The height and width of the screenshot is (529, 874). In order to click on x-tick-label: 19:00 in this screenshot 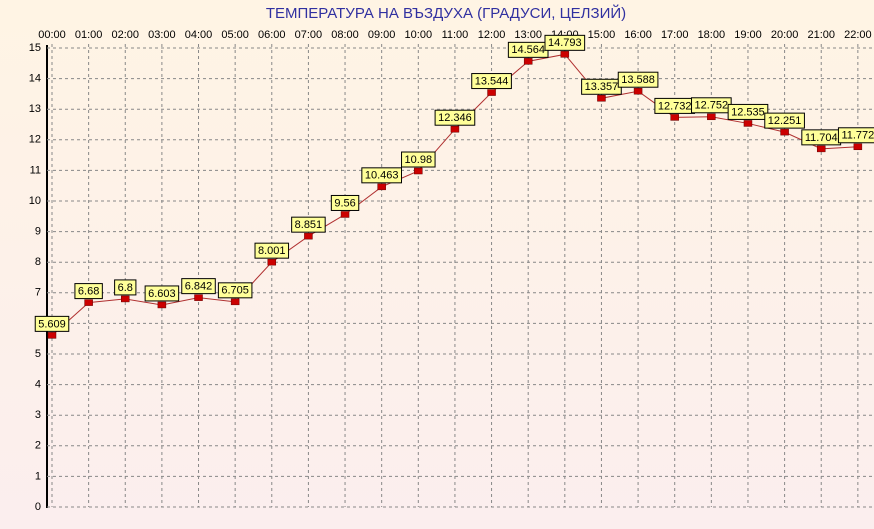, I will do `click(748, 35)`.